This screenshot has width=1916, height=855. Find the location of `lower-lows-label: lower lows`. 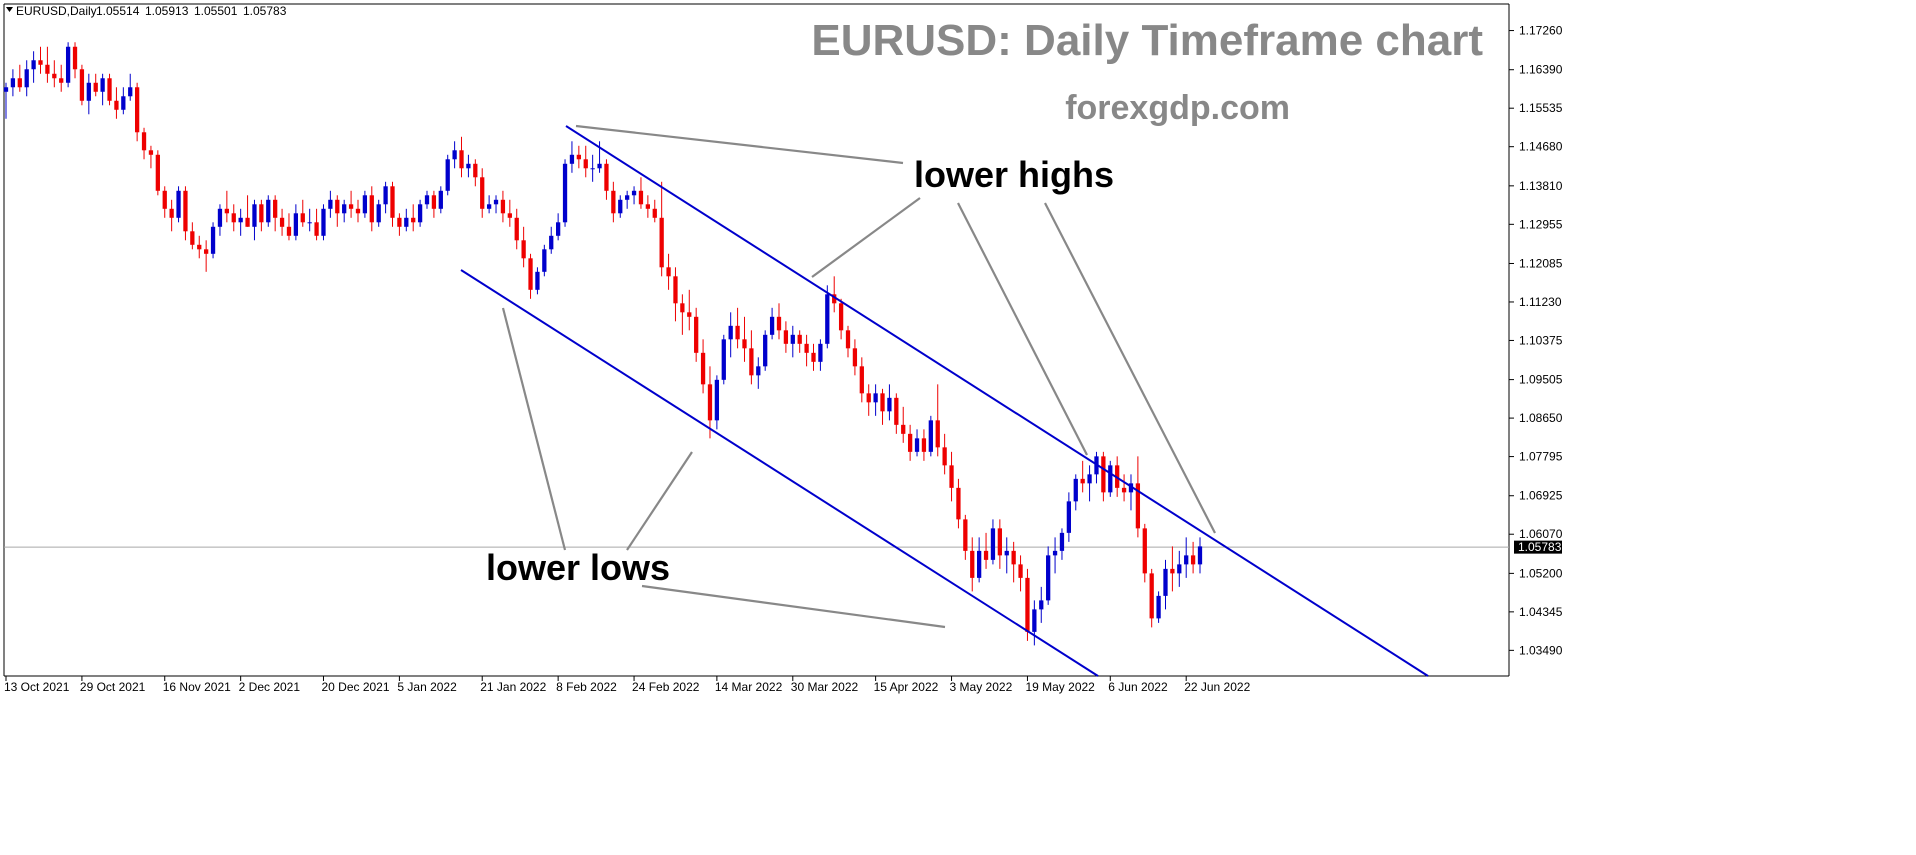

lower-lows-label: lower lows is located at coordinates (578, 567).